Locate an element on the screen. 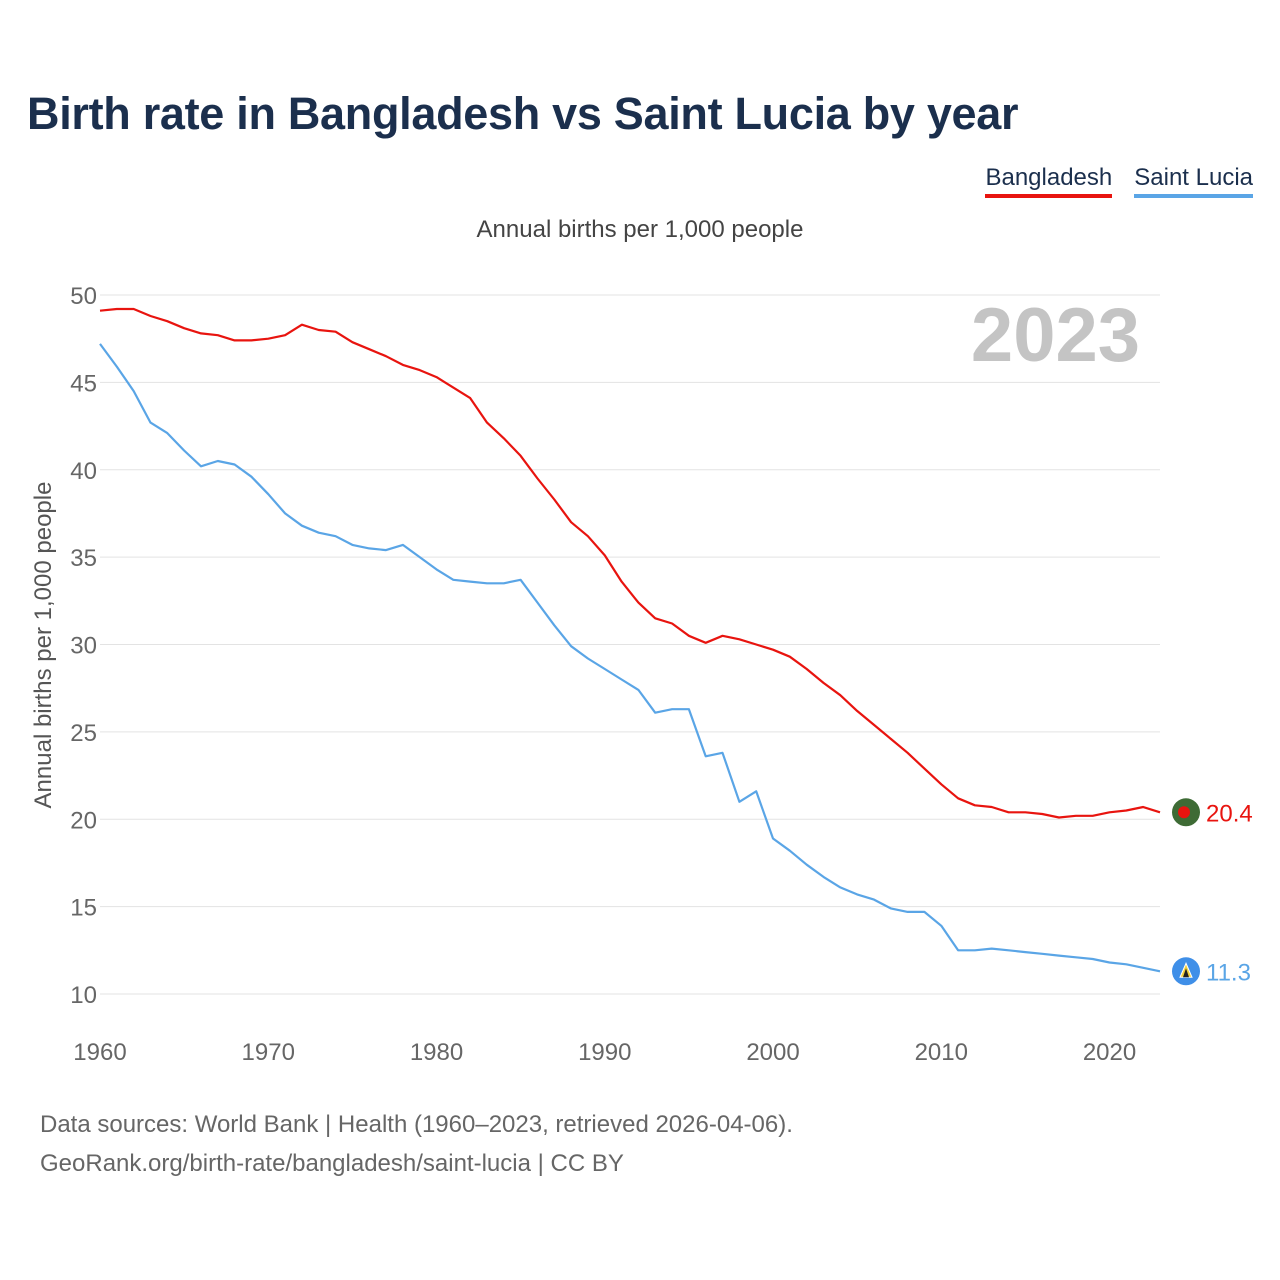 The width and height of the screenshot is (1280, 1280). legend-item-saint-lucia: Saint Lucia is located at coordinates (1193, 181).